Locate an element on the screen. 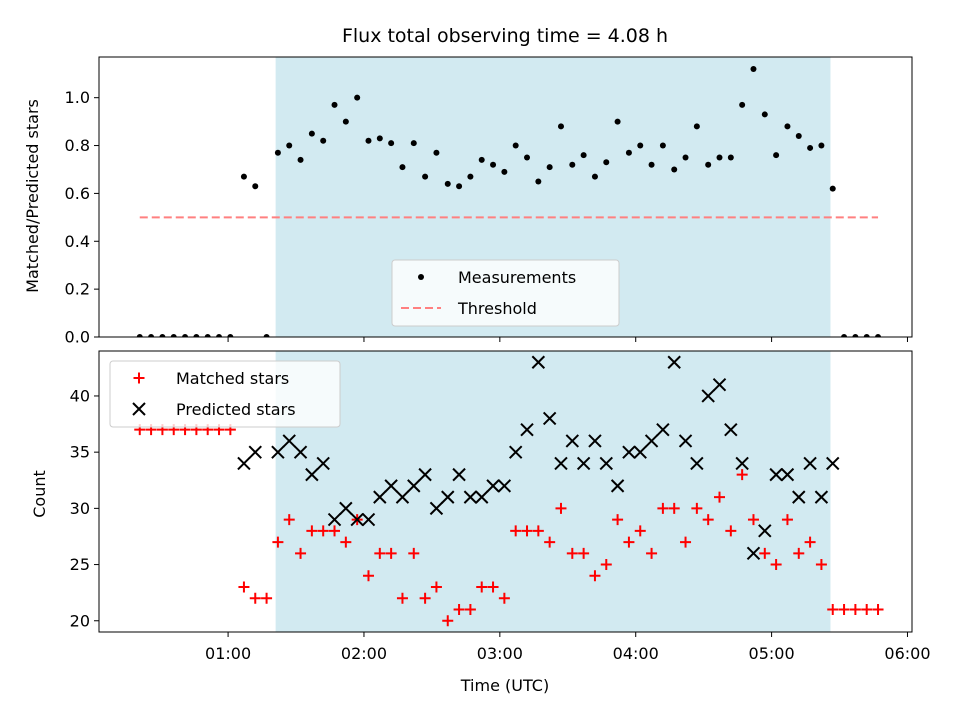 Image resolution: width=960 pixels, height=720 pixels. chart-title: Flux total observing time = 4.08 h is located at coordinates (505, 36).